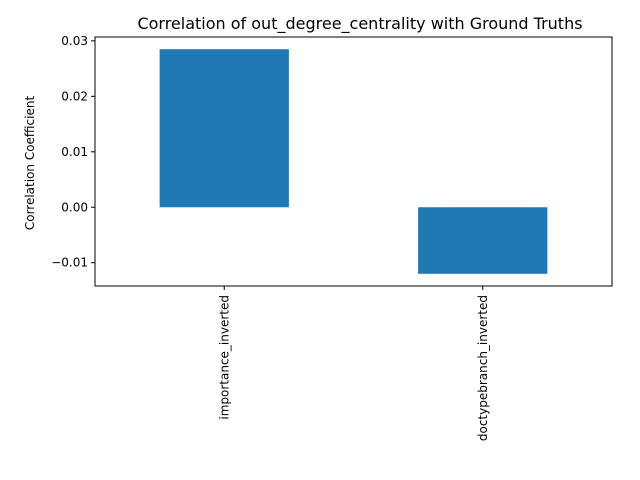 This screenshot has width=640, height=480. I want to click on y-tick-label: −0.01, so click(69, 263).